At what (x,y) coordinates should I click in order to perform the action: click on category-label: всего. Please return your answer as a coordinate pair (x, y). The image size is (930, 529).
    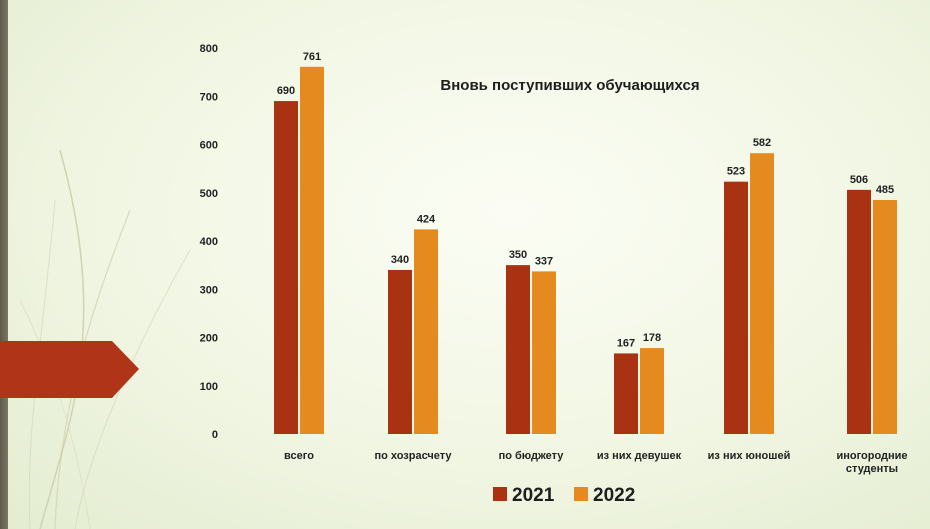
    Looking at the image, I should click on (299, 456).